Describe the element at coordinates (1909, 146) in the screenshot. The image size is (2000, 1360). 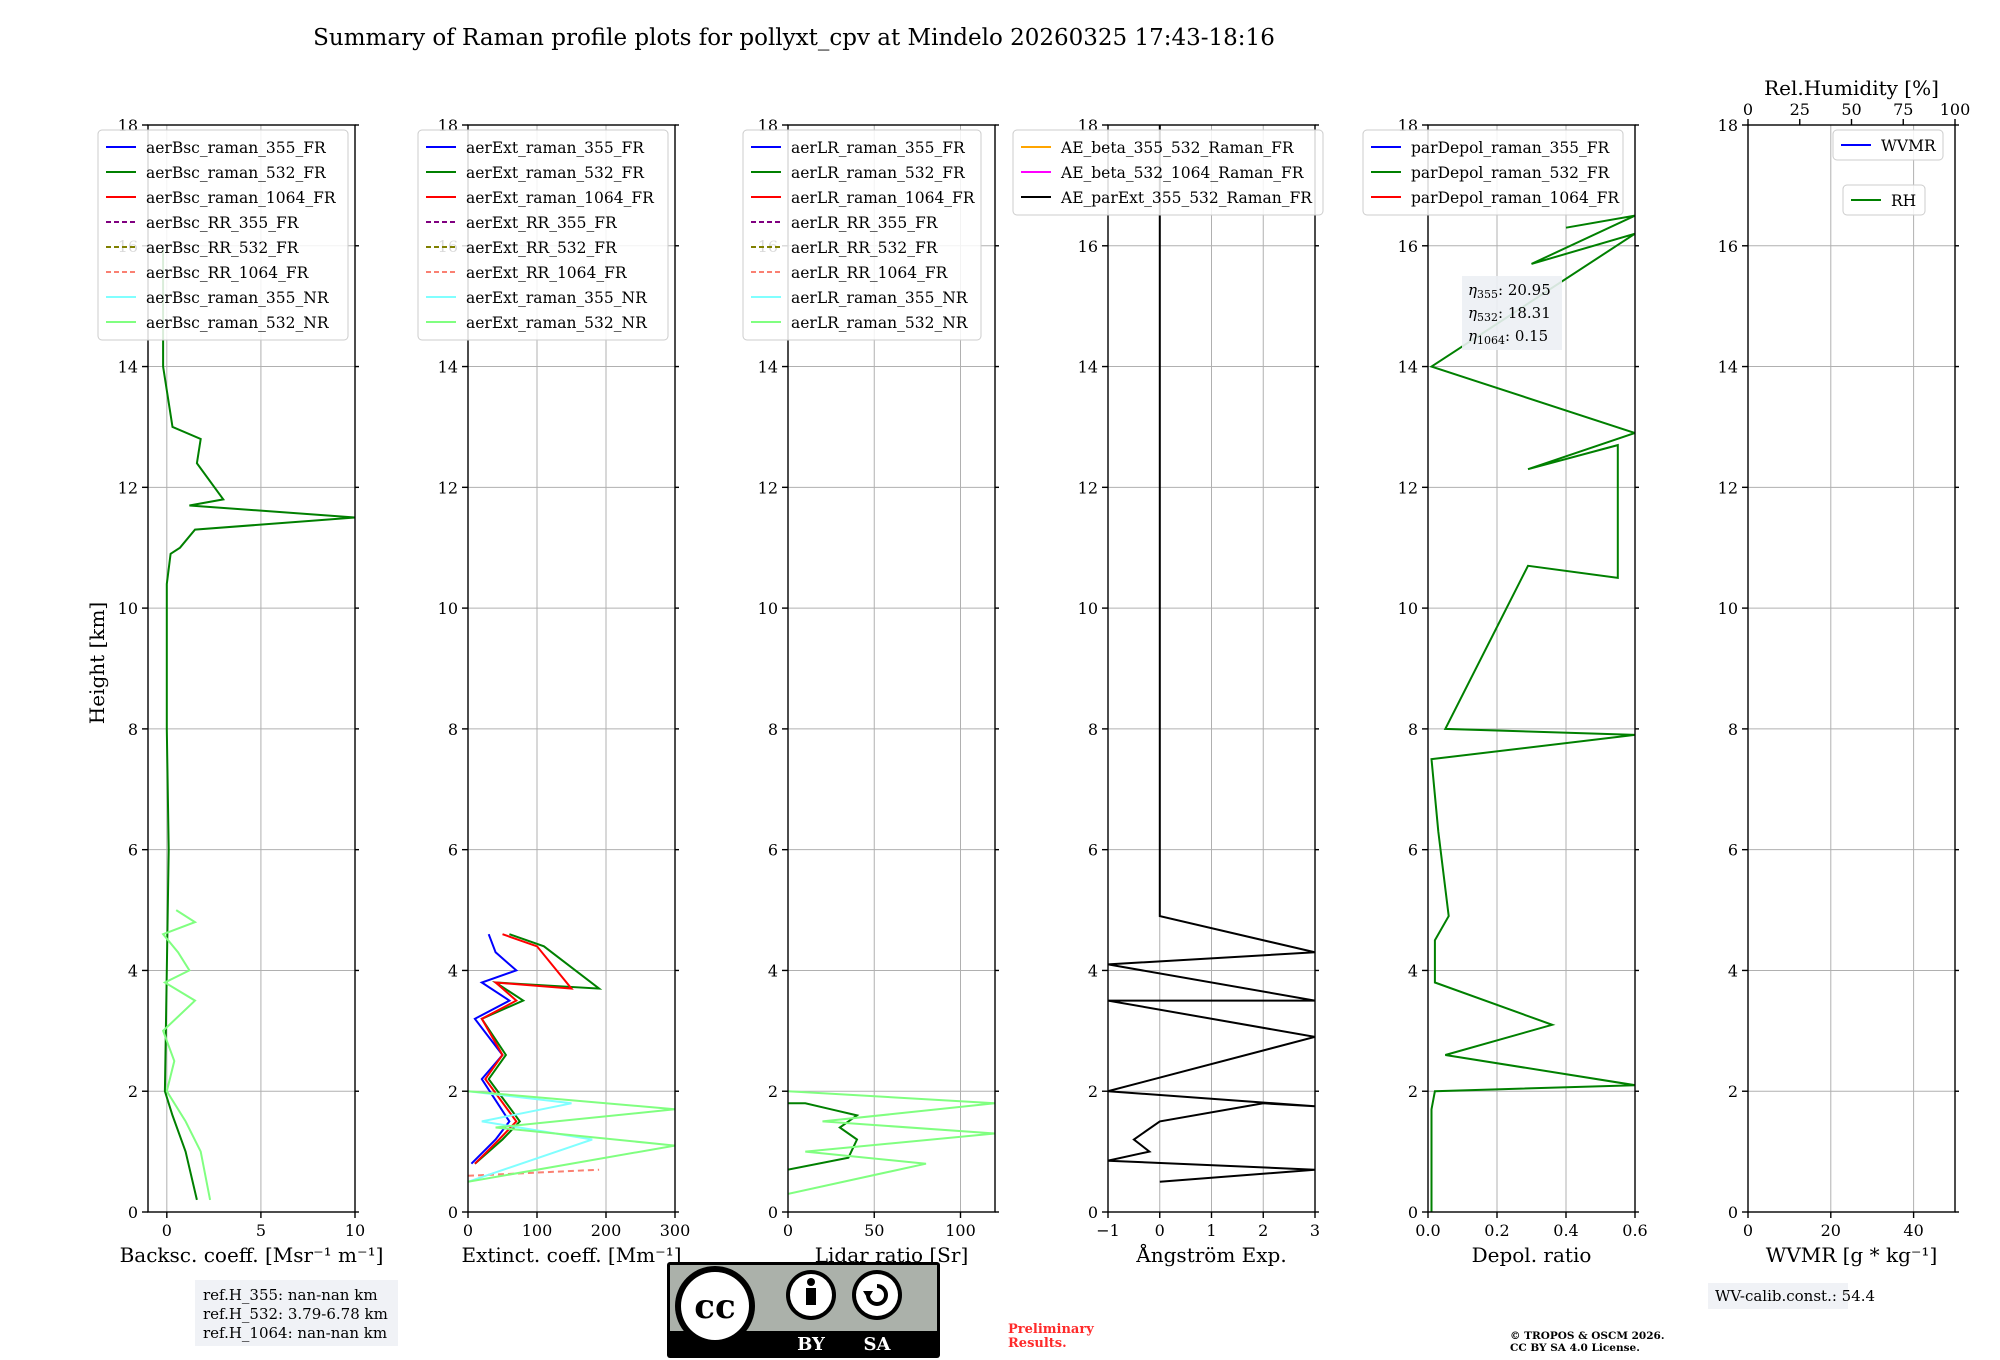
I see `legend-label-wvmr: WVMR` at that location.